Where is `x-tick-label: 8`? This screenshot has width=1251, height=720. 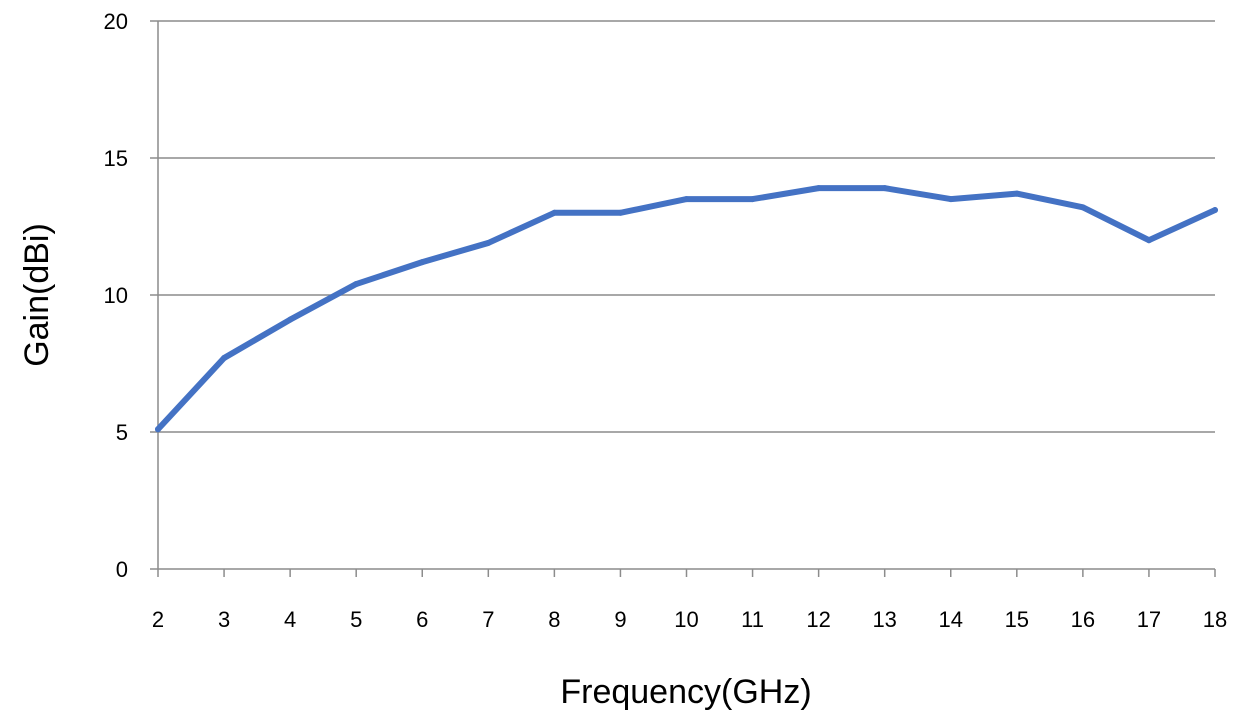
x-tick-label: 8 is located at coordinates (554, 619).